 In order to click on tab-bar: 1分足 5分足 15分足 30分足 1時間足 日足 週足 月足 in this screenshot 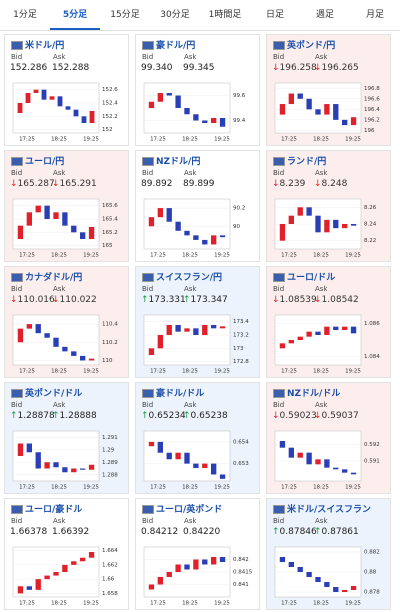, I will do `click(200, 15)`.